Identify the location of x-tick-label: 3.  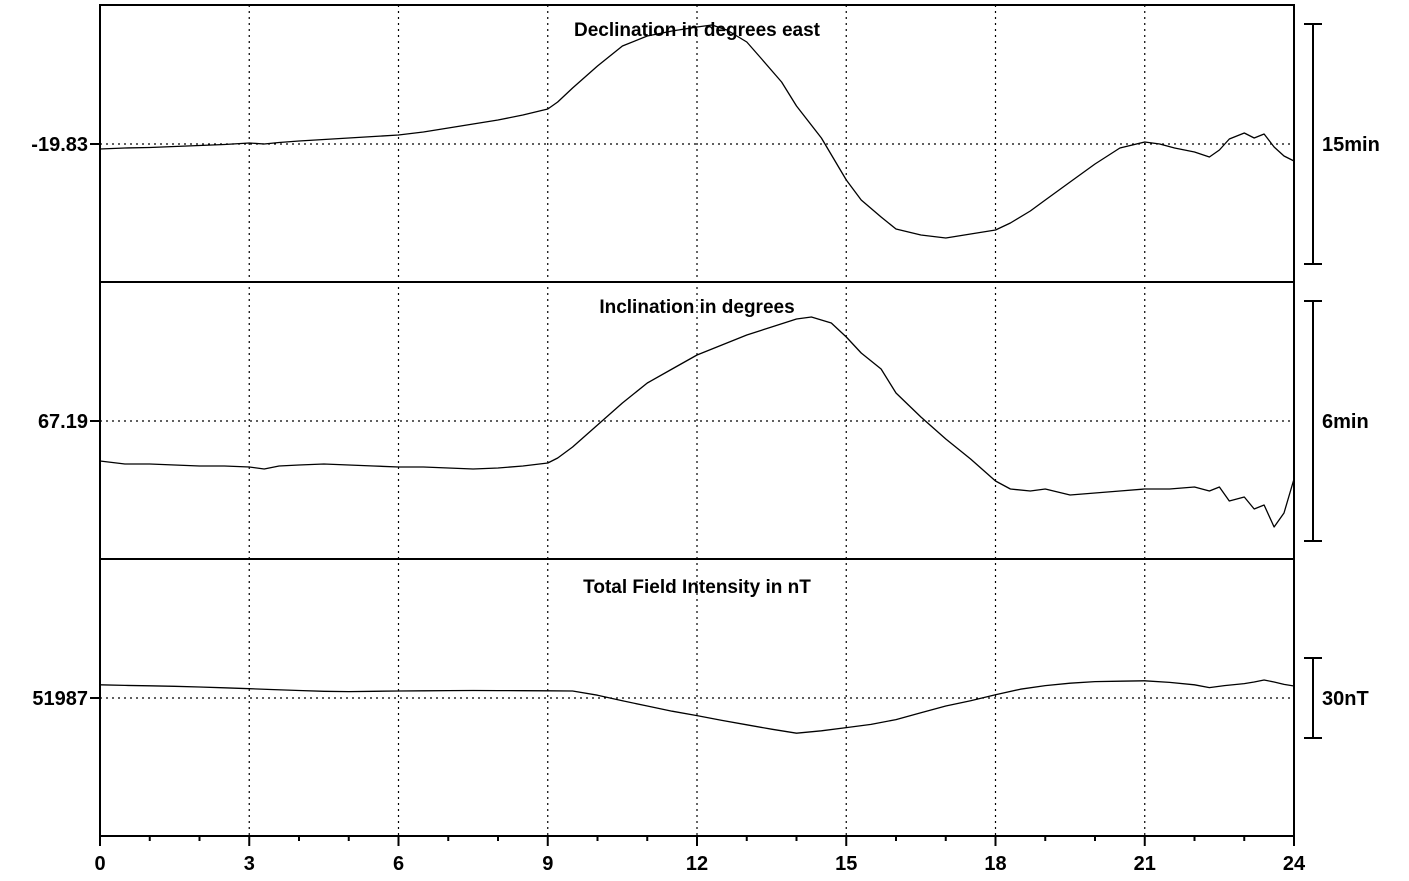
(249, 864).